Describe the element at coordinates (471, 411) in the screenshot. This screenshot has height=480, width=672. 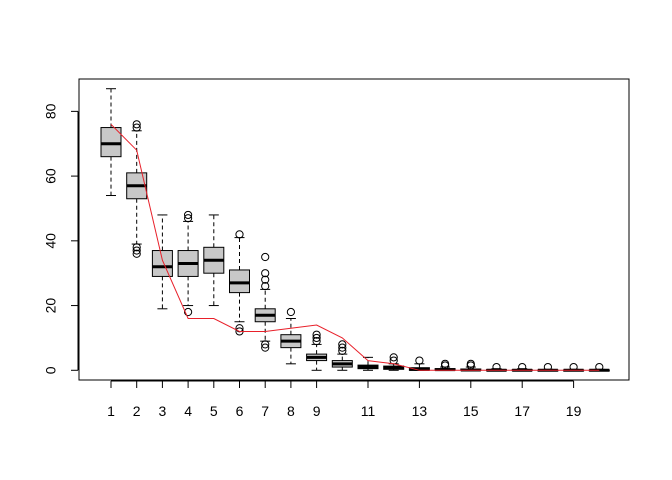
I see `x-tick-label: 15` at that location.